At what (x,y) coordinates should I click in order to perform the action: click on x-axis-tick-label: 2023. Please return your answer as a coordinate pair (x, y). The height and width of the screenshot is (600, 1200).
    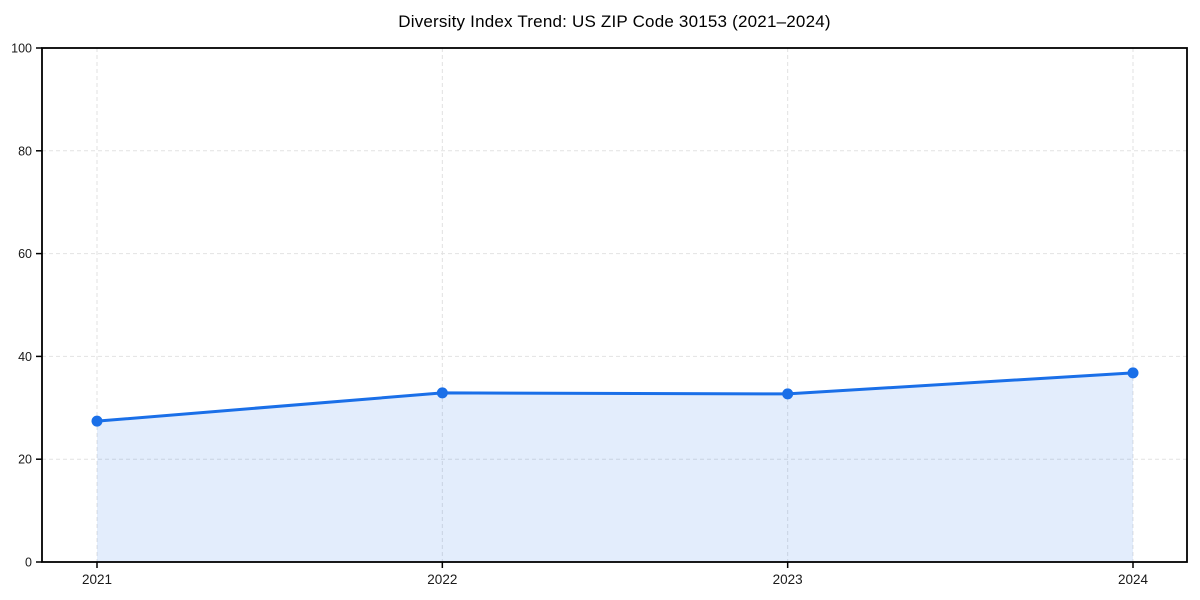
    Looking at the image, I should click on (788, 579).